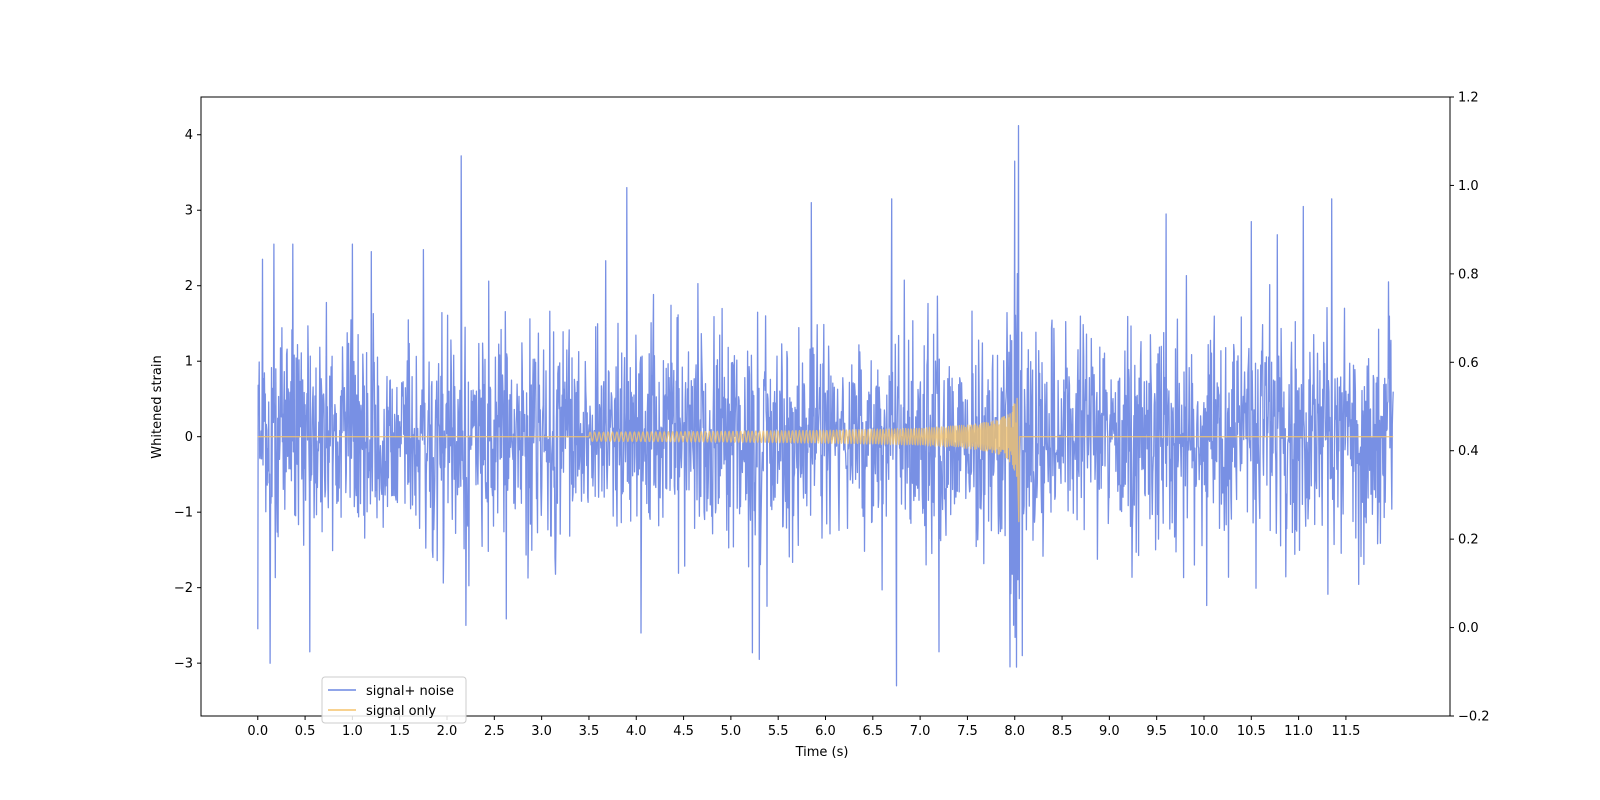 This screenshot has height=800, width=1600. Describe the element at coordinates (589, 731) in the screenshot. I see `x-tick-label: 3.5` at that location.